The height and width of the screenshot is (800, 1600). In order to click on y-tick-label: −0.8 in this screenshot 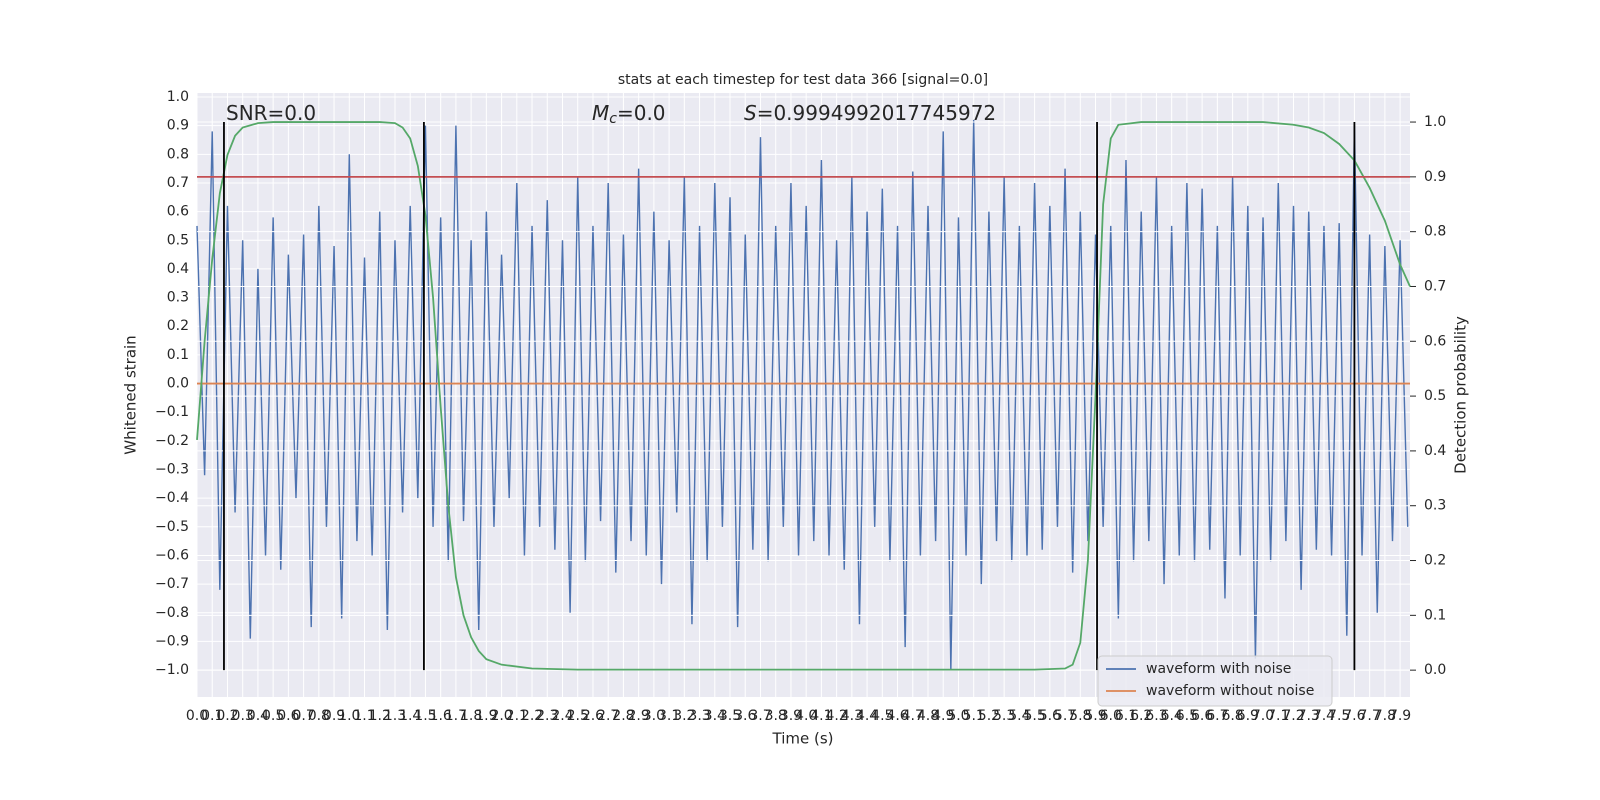, I will do `click(172, 613)`.